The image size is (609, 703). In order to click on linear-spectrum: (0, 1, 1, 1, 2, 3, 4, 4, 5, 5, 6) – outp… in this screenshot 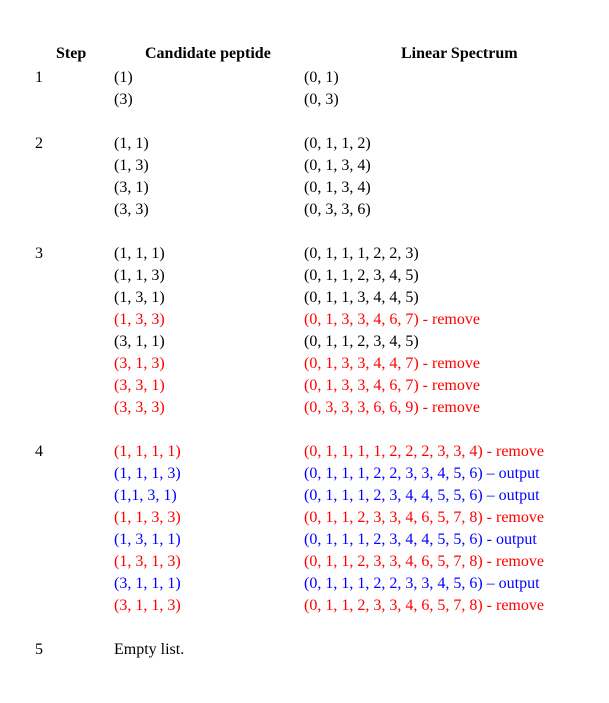, I will do `click(422, 495)`.